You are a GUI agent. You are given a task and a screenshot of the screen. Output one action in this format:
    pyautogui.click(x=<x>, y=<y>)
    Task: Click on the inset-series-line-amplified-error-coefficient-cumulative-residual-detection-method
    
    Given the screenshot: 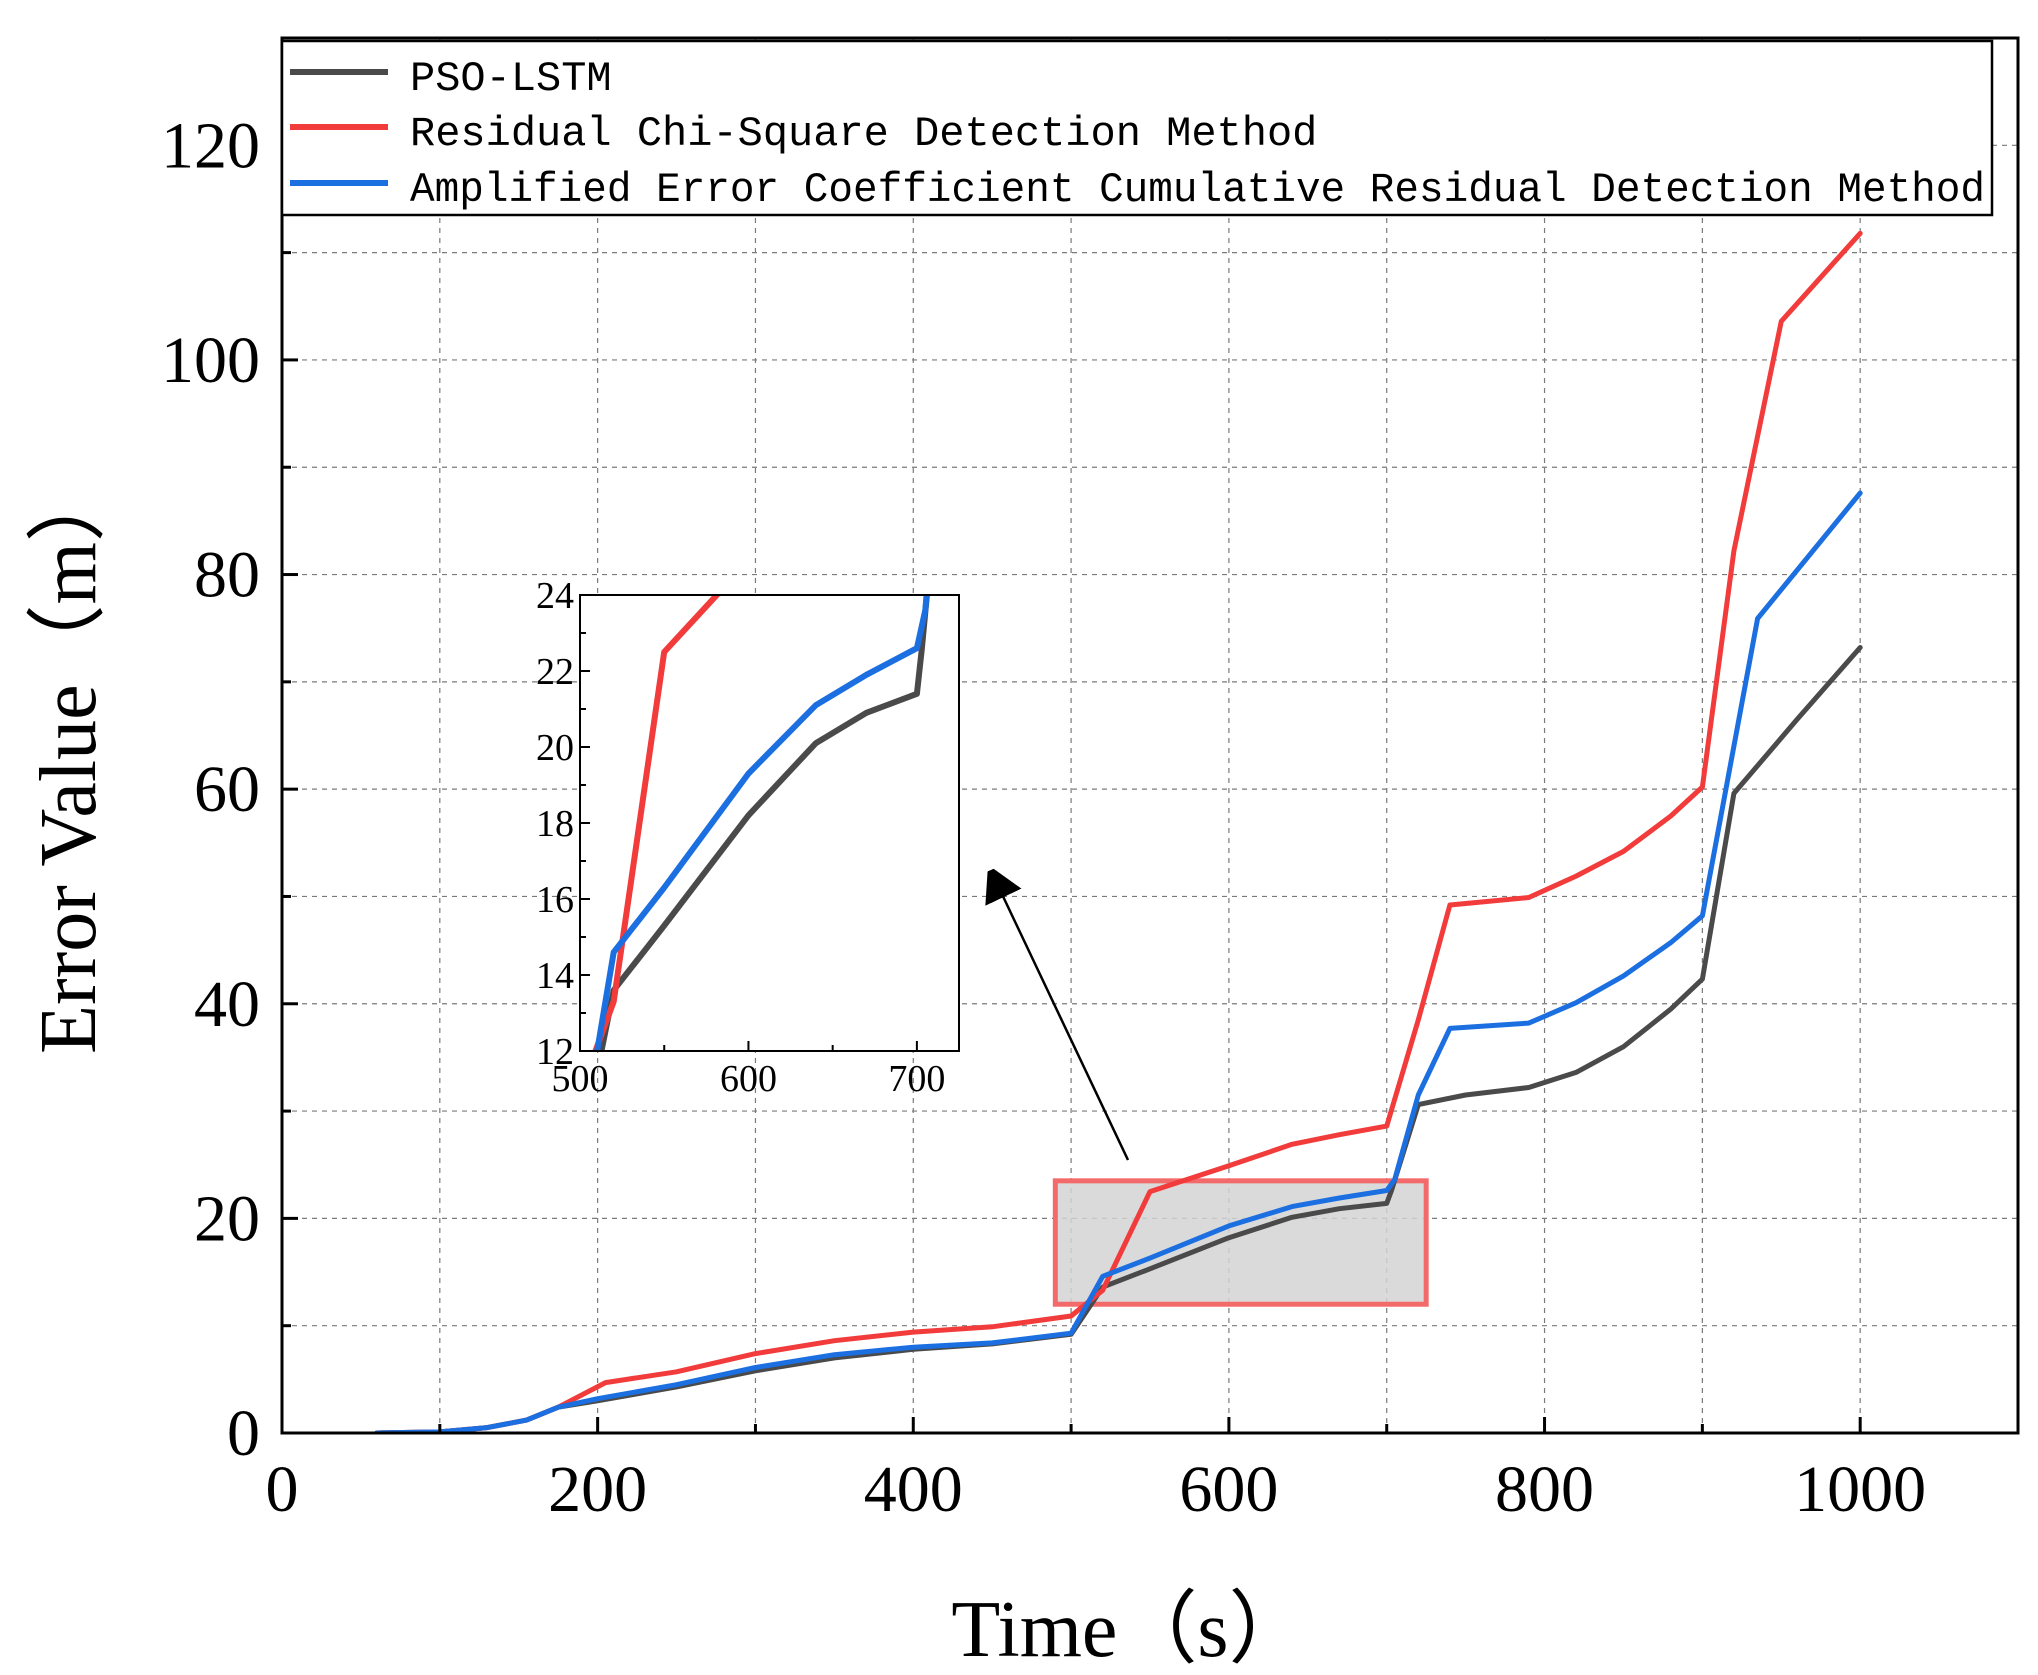 What is the action you would take?
    pyautogui.click(x=762, y=823)
    